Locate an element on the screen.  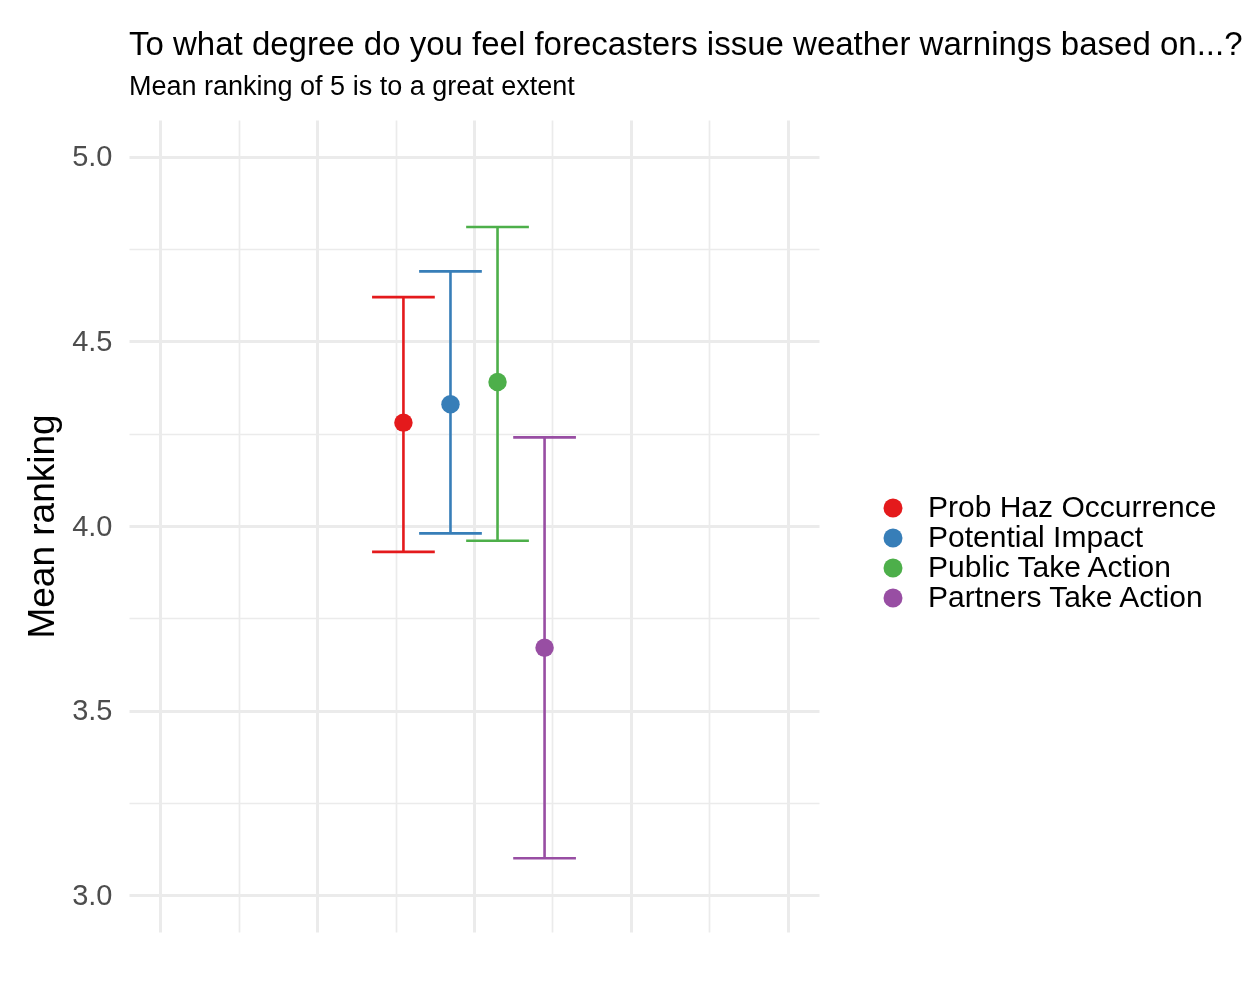
chart-title: To what degree do you feel forecasters issue weather warnings based on...? is located at coordinates (686, 43).